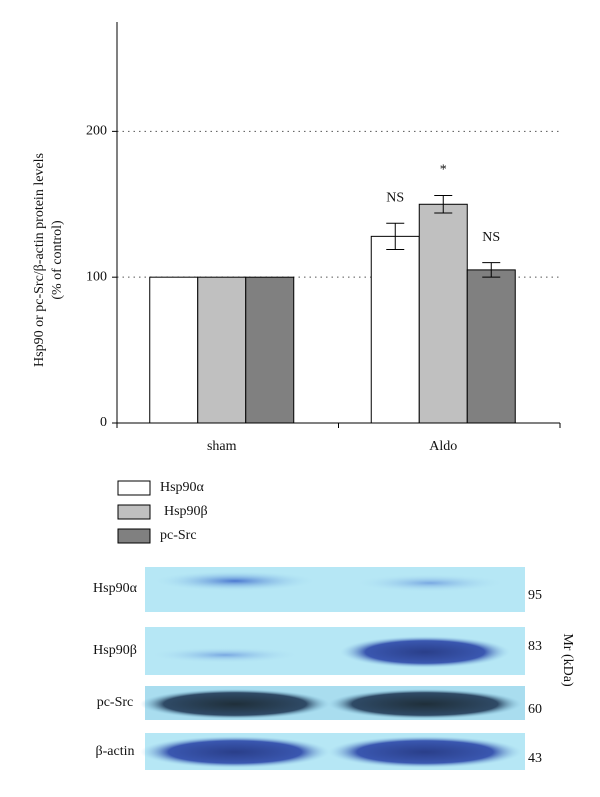 The image size is (600, 797). Describe the element at coordinates (115, 650) in the screenshot. I see `blot-row-label: Hsp90β` at that location.